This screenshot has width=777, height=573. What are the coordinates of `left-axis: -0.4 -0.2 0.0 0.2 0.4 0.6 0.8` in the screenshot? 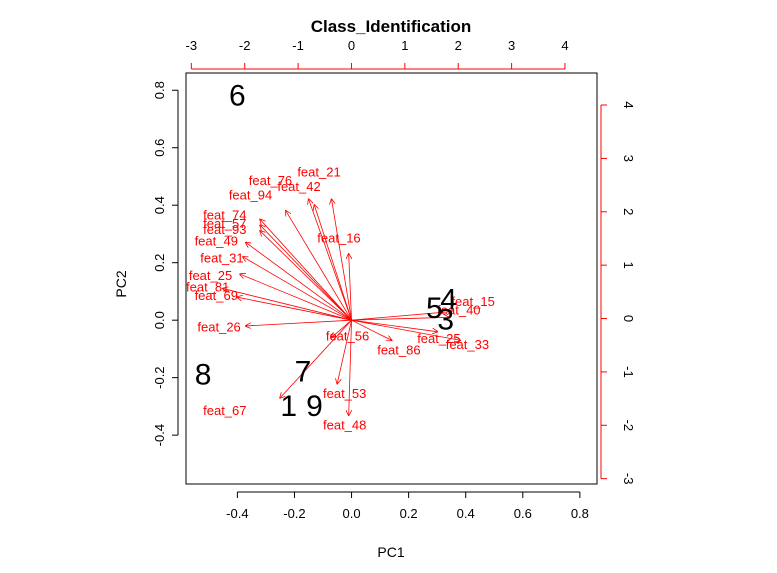 It's located at (165, 263).